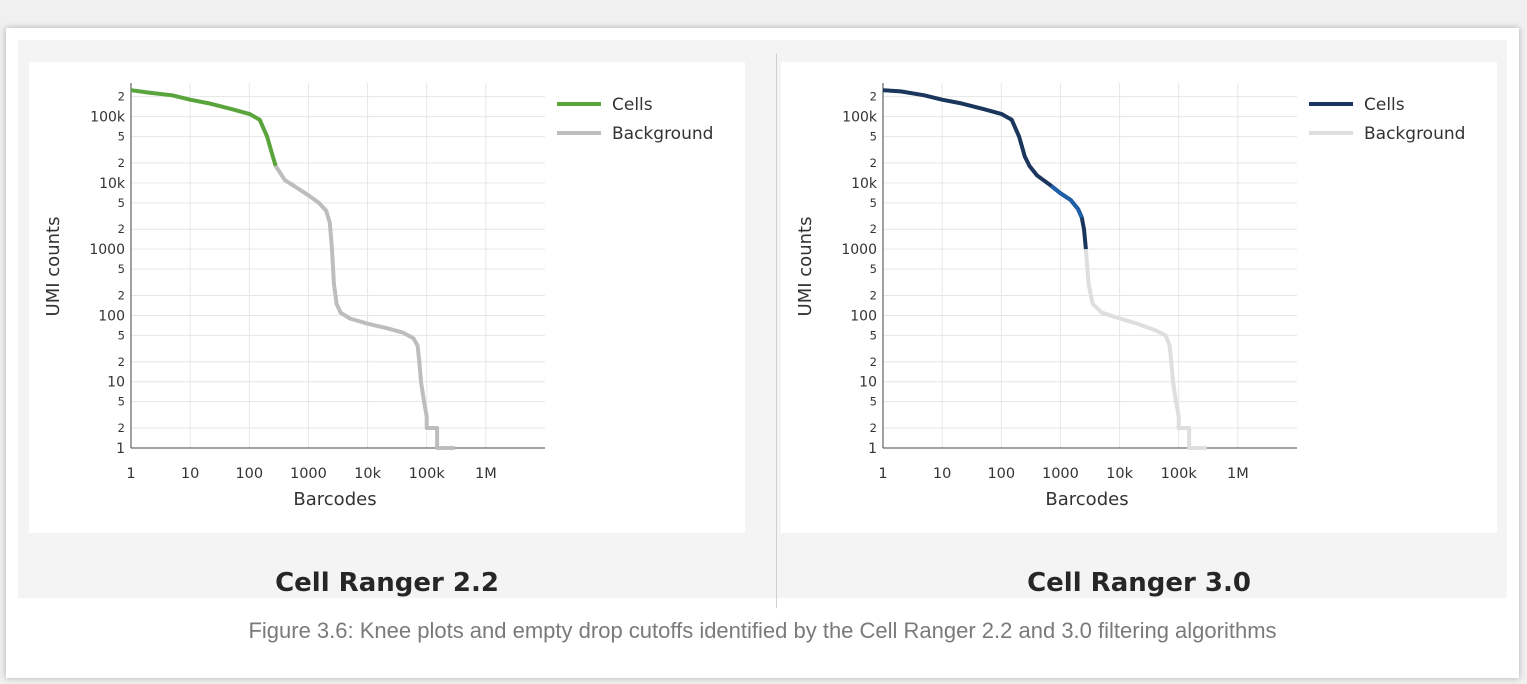 This screenshot has width=1527, height=684. What do you see at coordinates (387, 583) in the screenshot?
I see `panel-title-left: Cell Ranger 2.2` at bounding box center [387, 583].